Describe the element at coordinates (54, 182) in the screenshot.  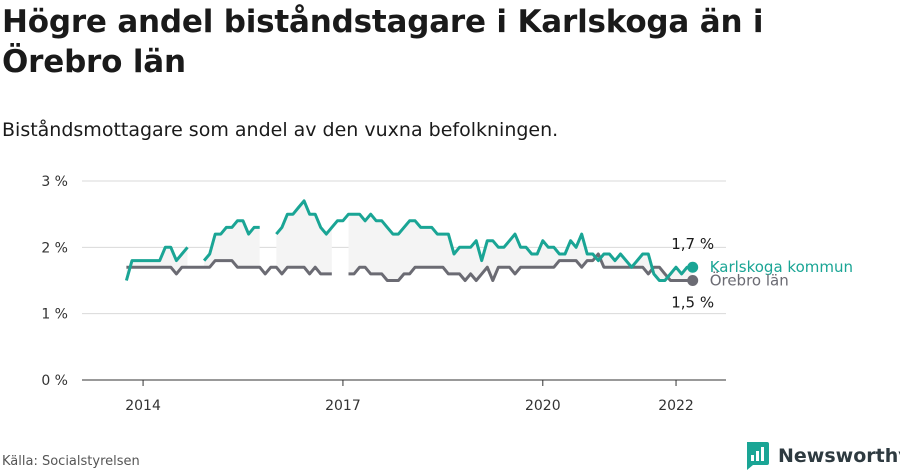
I see `y-tick-label: 3 %` at that location.